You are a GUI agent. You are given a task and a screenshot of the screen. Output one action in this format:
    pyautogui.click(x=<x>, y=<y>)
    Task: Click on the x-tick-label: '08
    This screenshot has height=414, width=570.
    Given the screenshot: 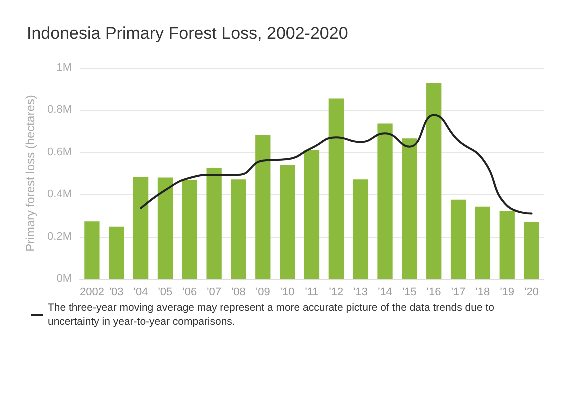 What is the action you would take?
    pyautogui.click(x=239, y=292)
    